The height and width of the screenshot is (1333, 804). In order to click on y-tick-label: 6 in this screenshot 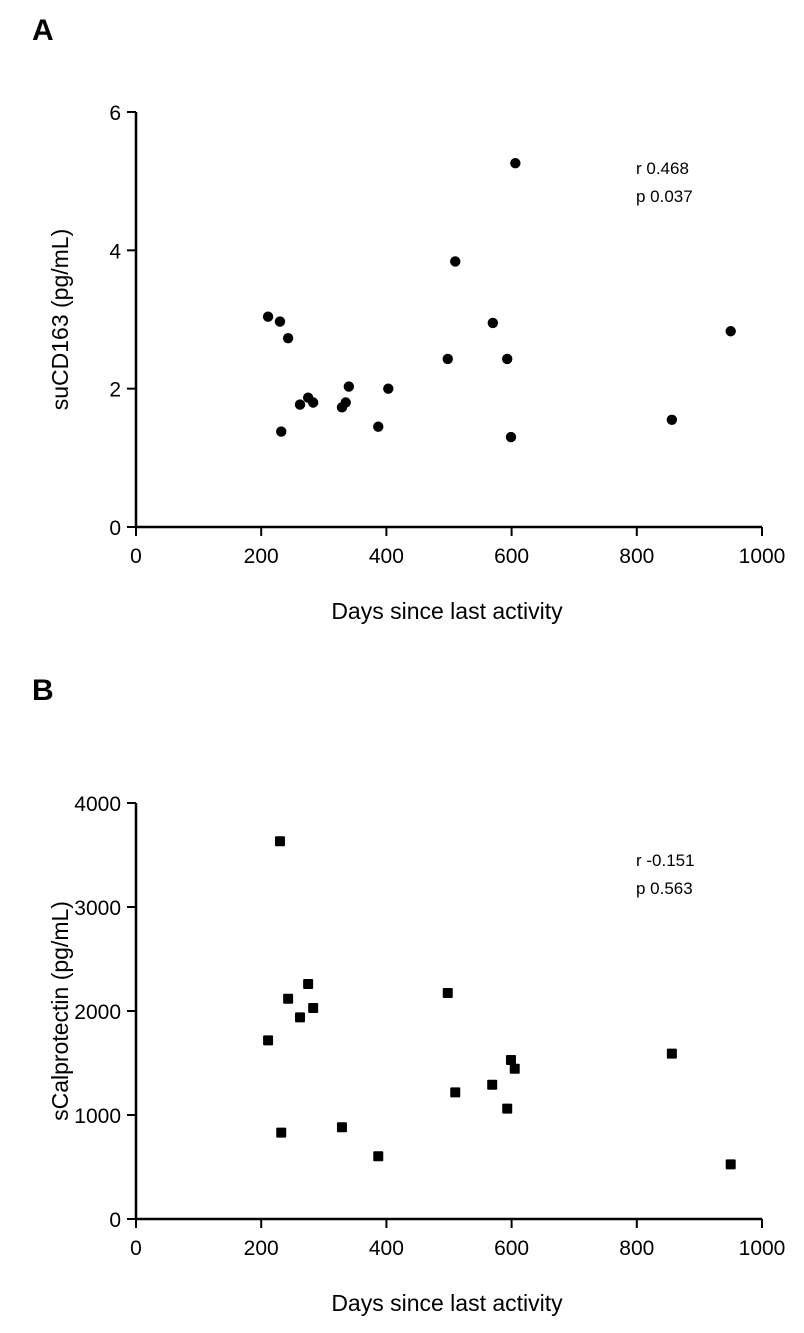, I will do `click(115, 113)`.